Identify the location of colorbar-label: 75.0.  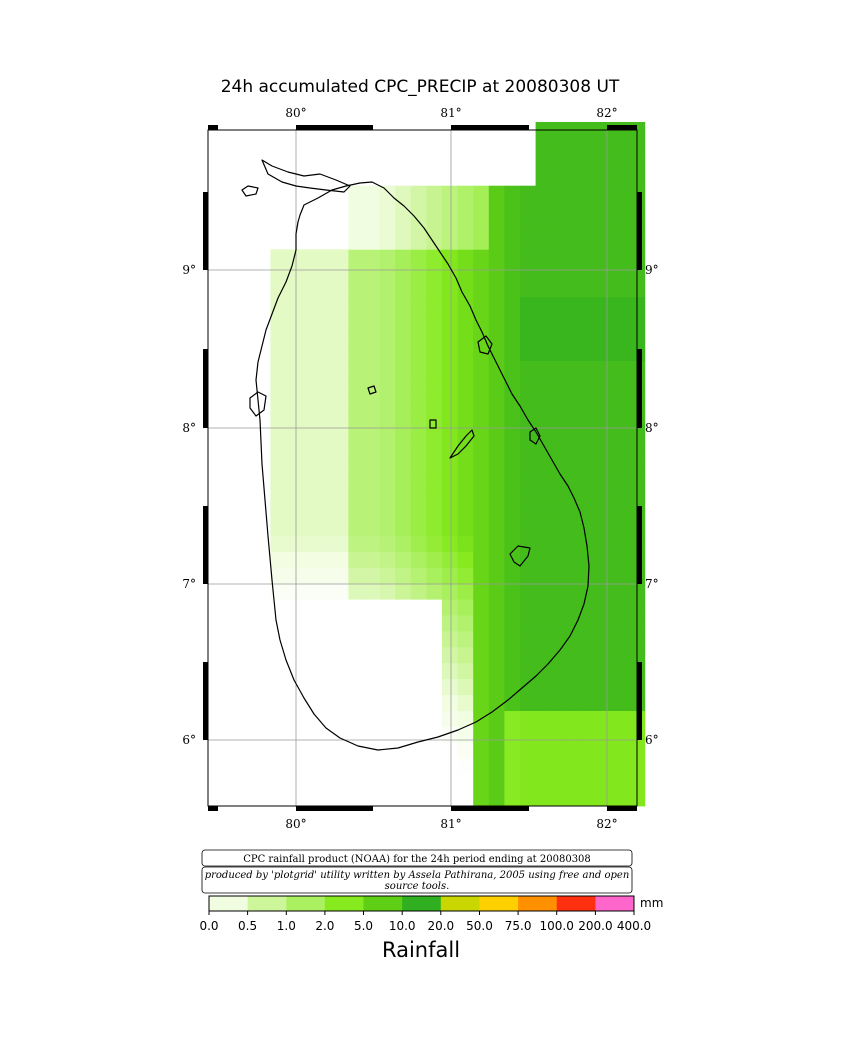
(518, 926).